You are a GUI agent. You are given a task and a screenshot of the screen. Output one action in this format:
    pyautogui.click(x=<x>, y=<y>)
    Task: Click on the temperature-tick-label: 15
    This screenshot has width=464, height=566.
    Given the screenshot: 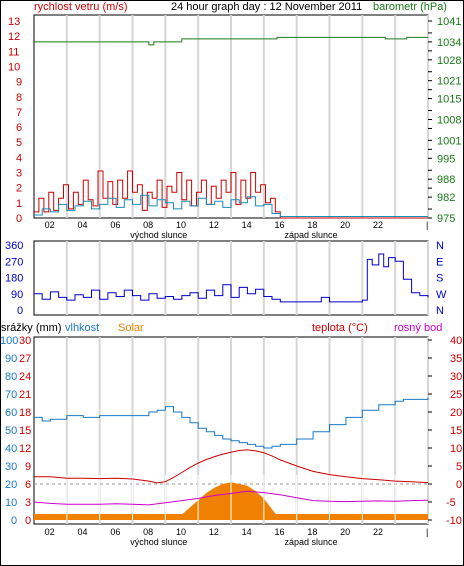 What is the action you would take?
    pyautogui.click(x=456, y=431)
    